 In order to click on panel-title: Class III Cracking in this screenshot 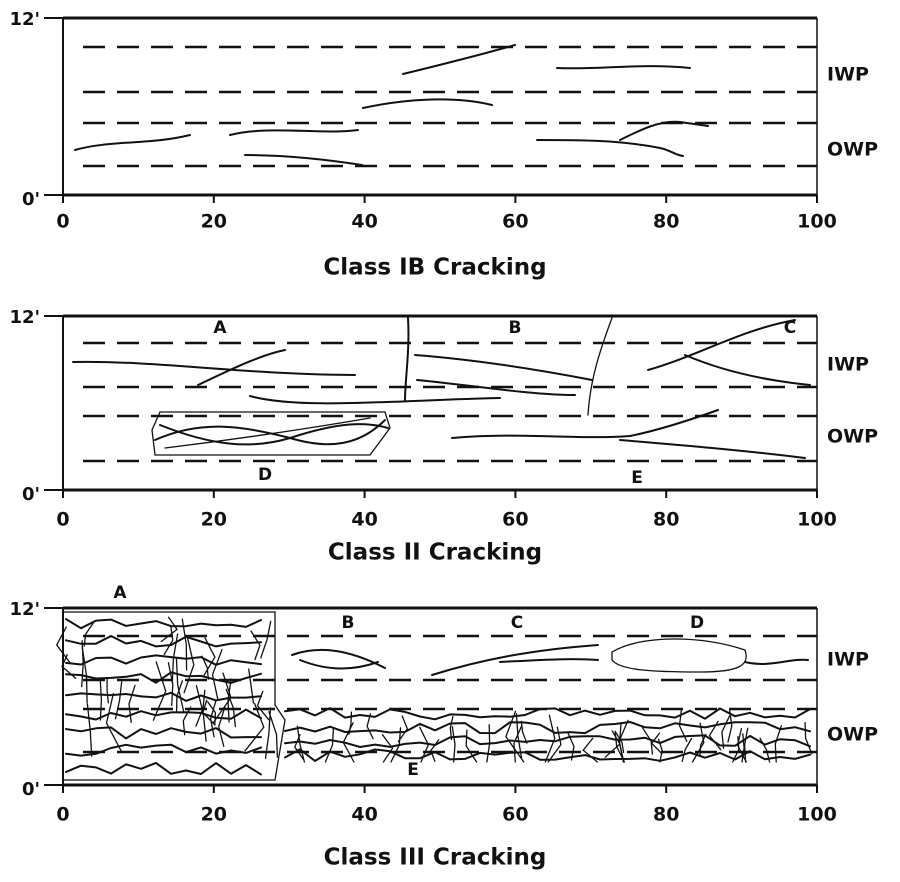, I will do `click(435, 858)`.